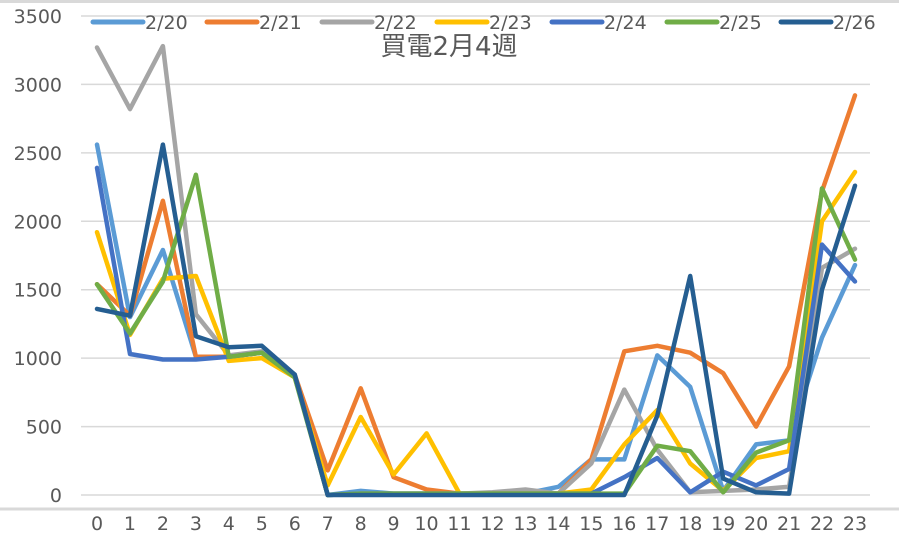 The width and height of the screenshot is (899, 539). Describe the element at coordinates (361, 524) in the screenshot. I see `x-tick-label: 8` at that location.